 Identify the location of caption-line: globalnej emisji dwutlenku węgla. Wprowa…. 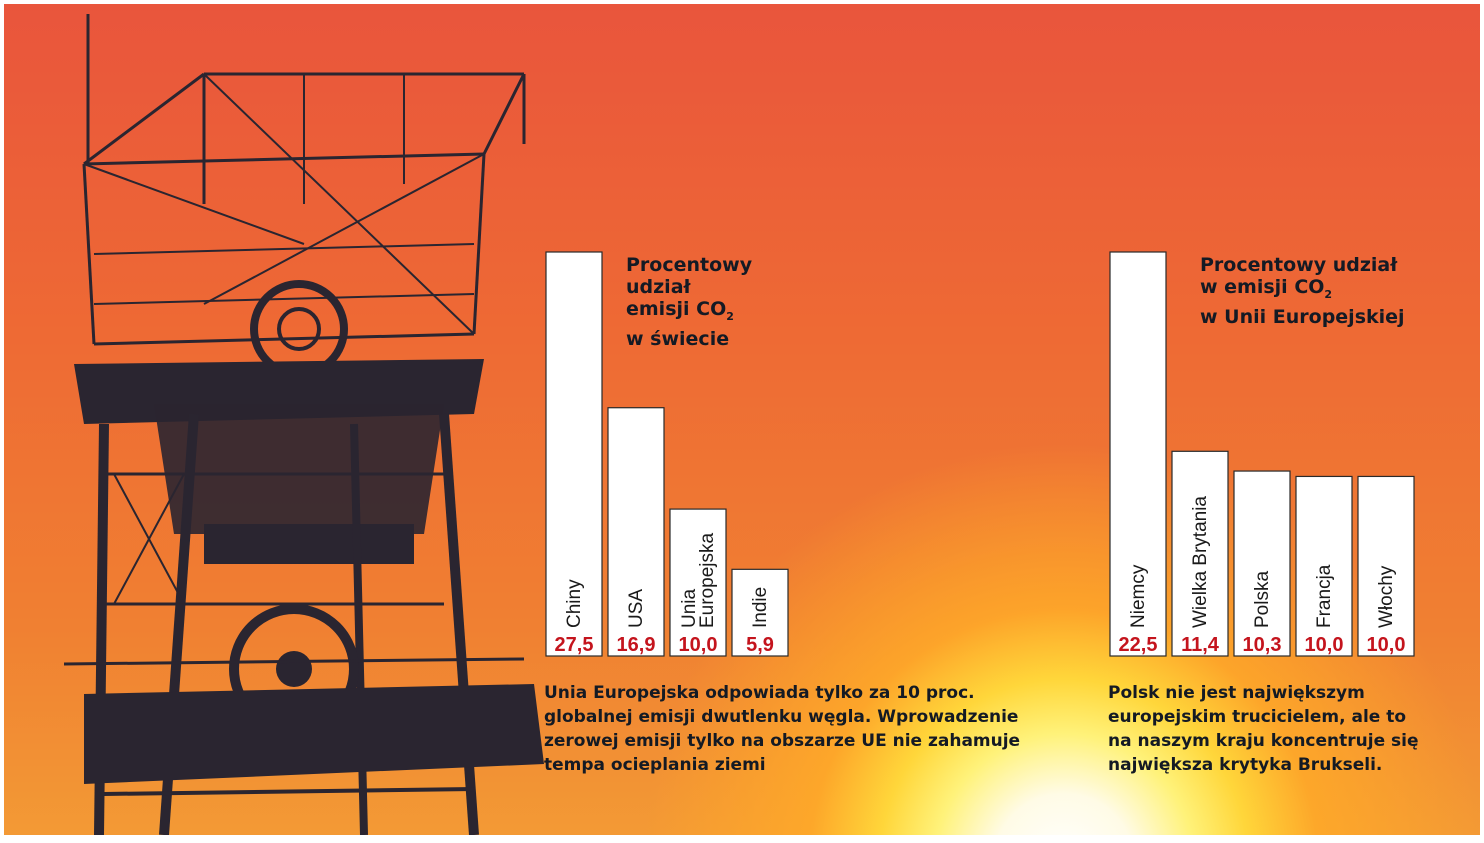
(781, 717).